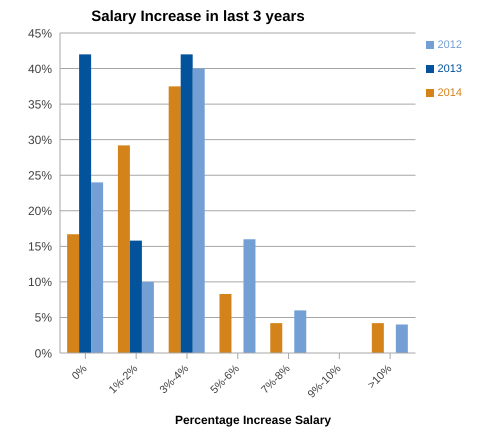 This screenshot has width=477, height=441. Describe the element at coordinates (80, 372) in the screenshot. I see `x-tick-label: 0%` at that location.